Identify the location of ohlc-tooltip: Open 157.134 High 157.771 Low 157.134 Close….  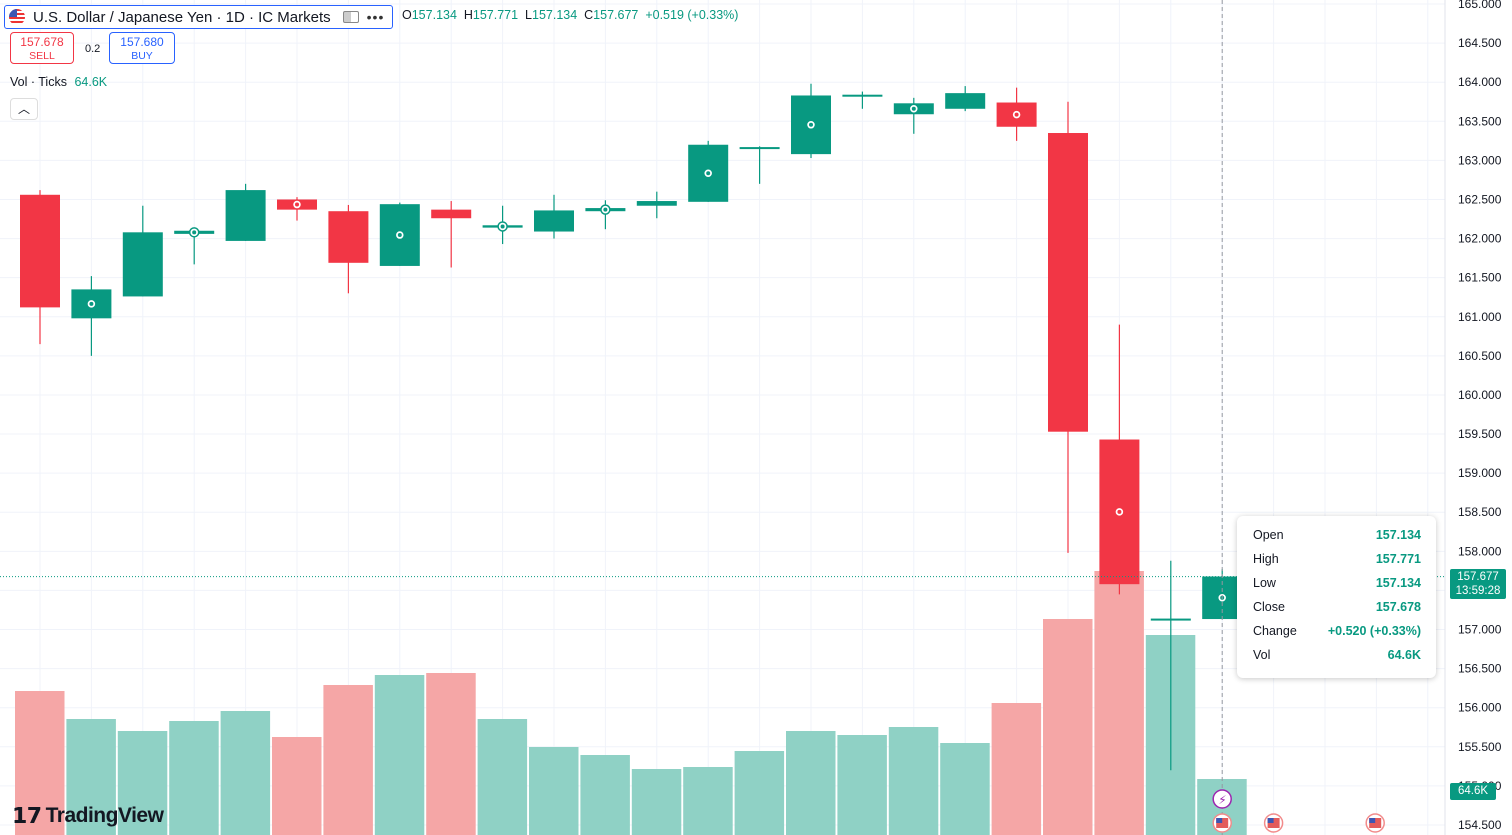
(1336, 597).